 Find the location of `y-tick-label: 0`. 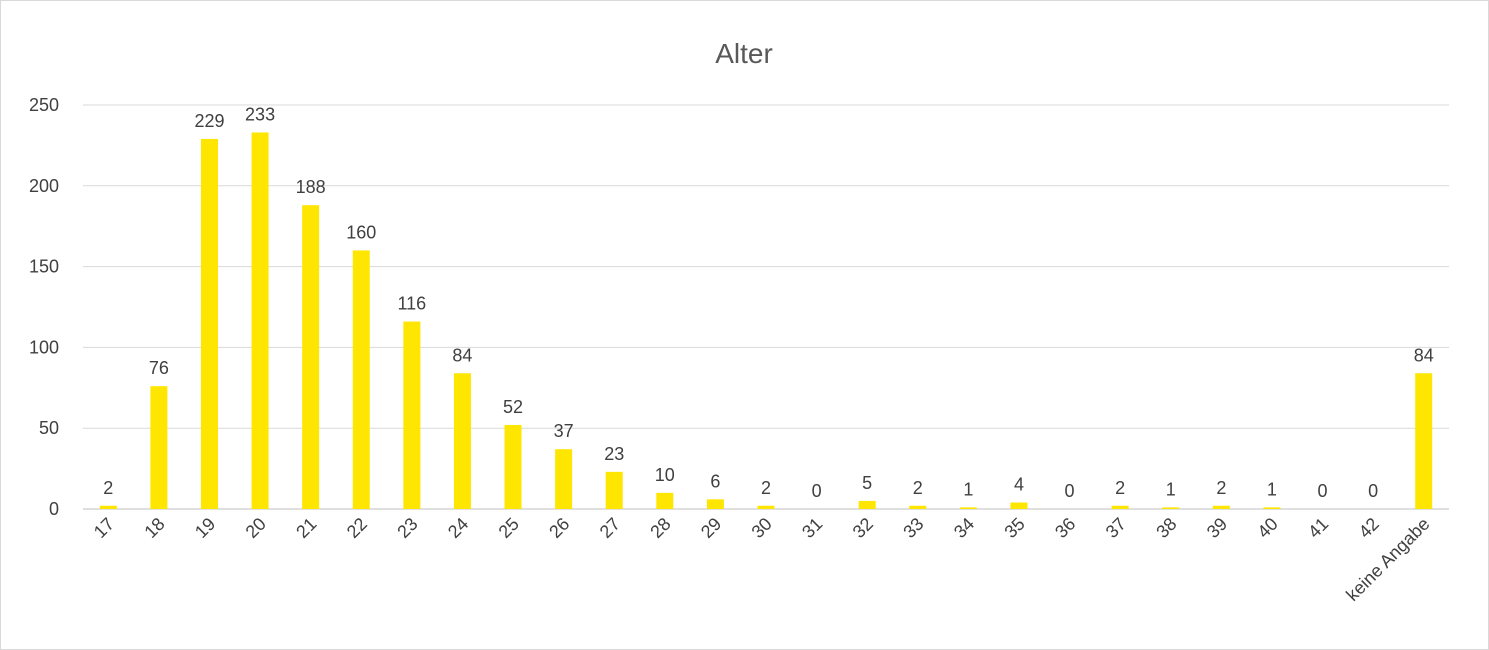

y-tick-label: 0 is located at coordinates (54, 509).